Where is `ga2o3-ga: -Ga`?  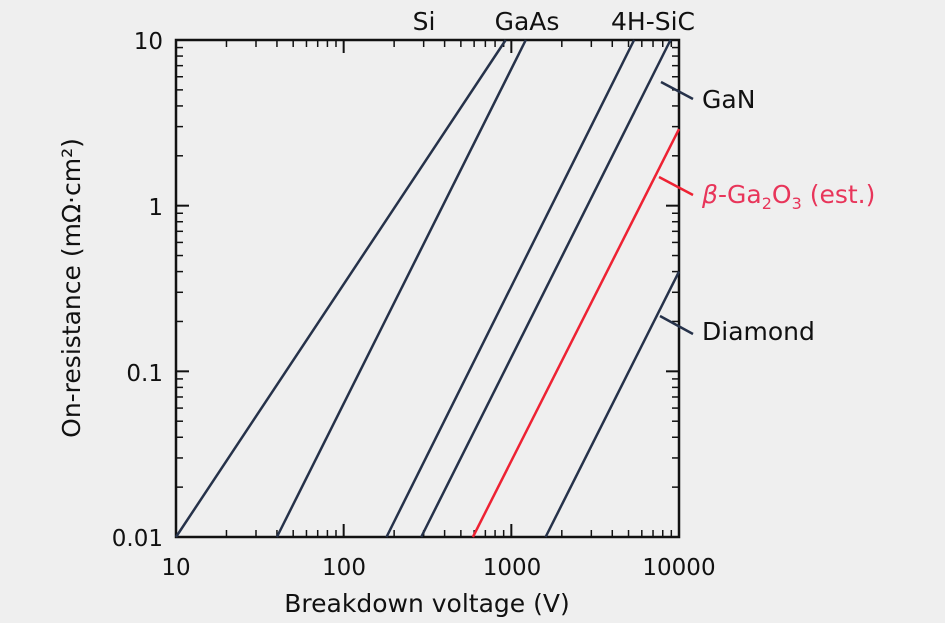 ga2o3-ga: -Ga is located at coordinates (740, 194).